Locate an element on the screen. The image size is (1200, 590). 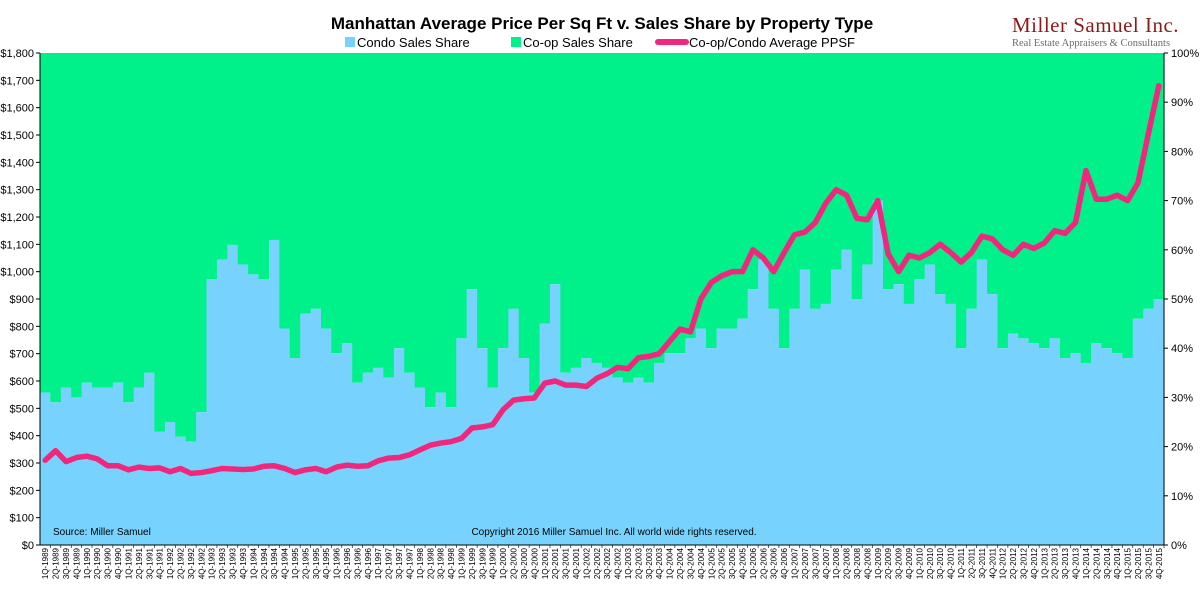
legend-label-coop: Co-op Sales Share is located at coordinates (578, 42).